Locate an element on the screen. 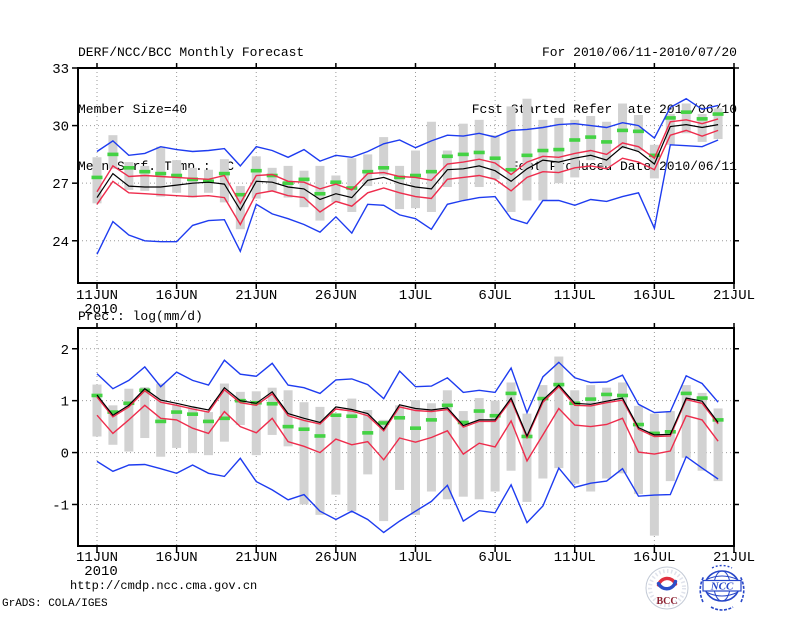  bcc-logo-blue-swirl is located at coordinates (667, 585).